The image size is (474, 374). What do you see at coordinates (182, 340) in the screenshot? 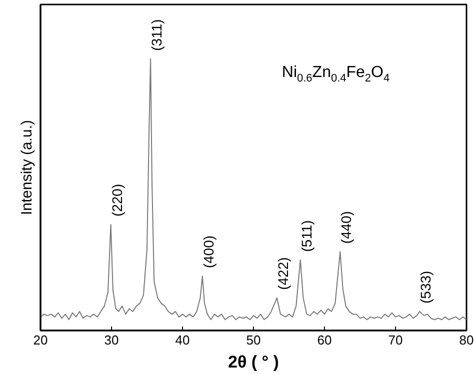
I see `x-tick-label: 40` at bounding box center [182, 340].